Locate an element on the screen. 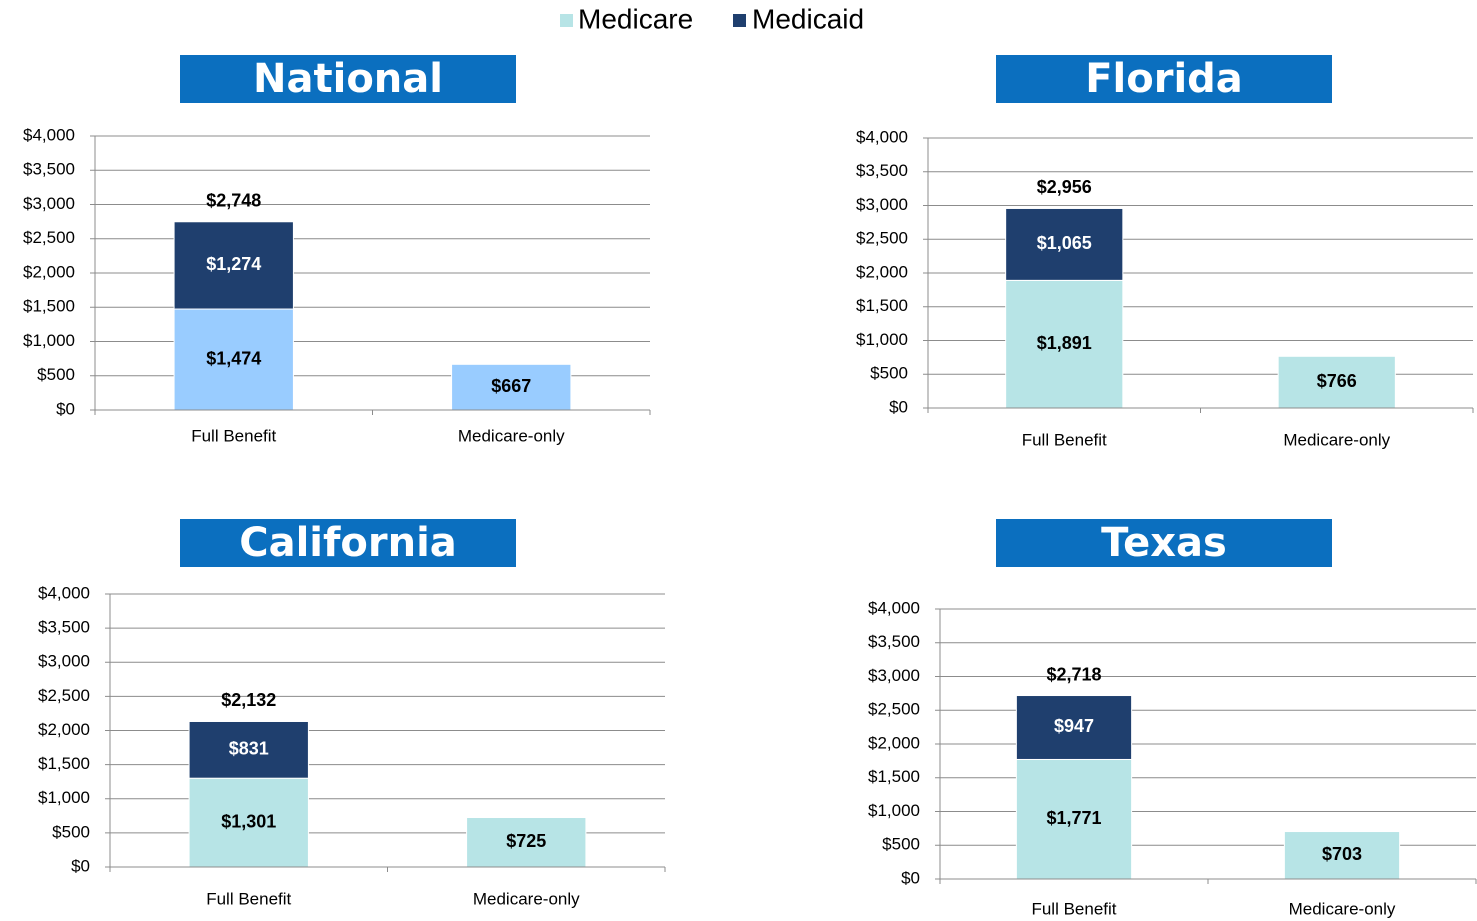  chart-title: Florida is located at coordinates (1164, 79).